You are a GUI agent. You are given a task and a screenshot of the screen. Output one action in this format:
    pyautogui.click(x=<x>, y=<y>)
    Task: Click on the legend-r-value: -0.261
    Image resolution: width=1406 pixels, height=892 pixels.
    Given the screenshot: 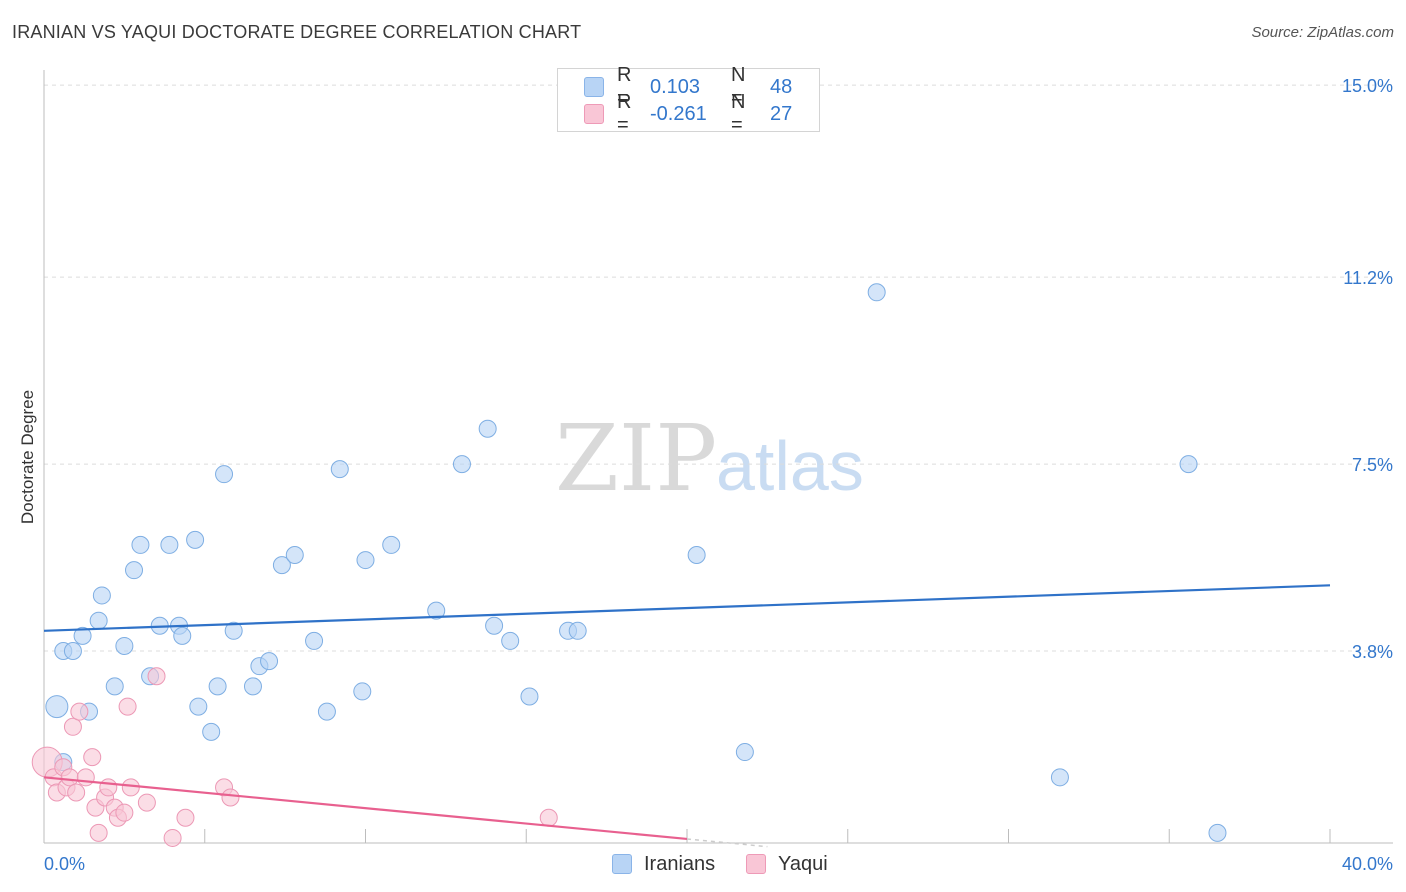 What is the action you would take?
    pyautogui.click(x=678, y=113)
    